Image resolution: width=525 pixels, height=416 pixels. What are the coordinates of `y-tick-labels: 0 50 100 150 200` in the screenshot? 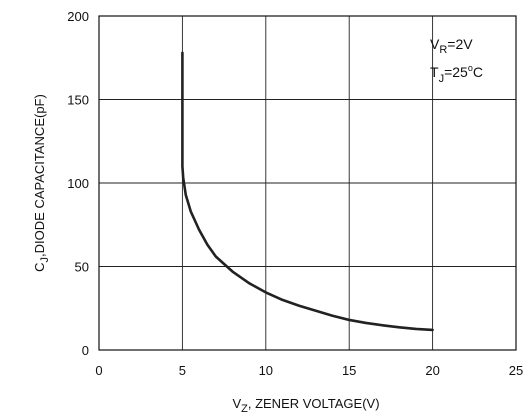 It's located at (78, 183).